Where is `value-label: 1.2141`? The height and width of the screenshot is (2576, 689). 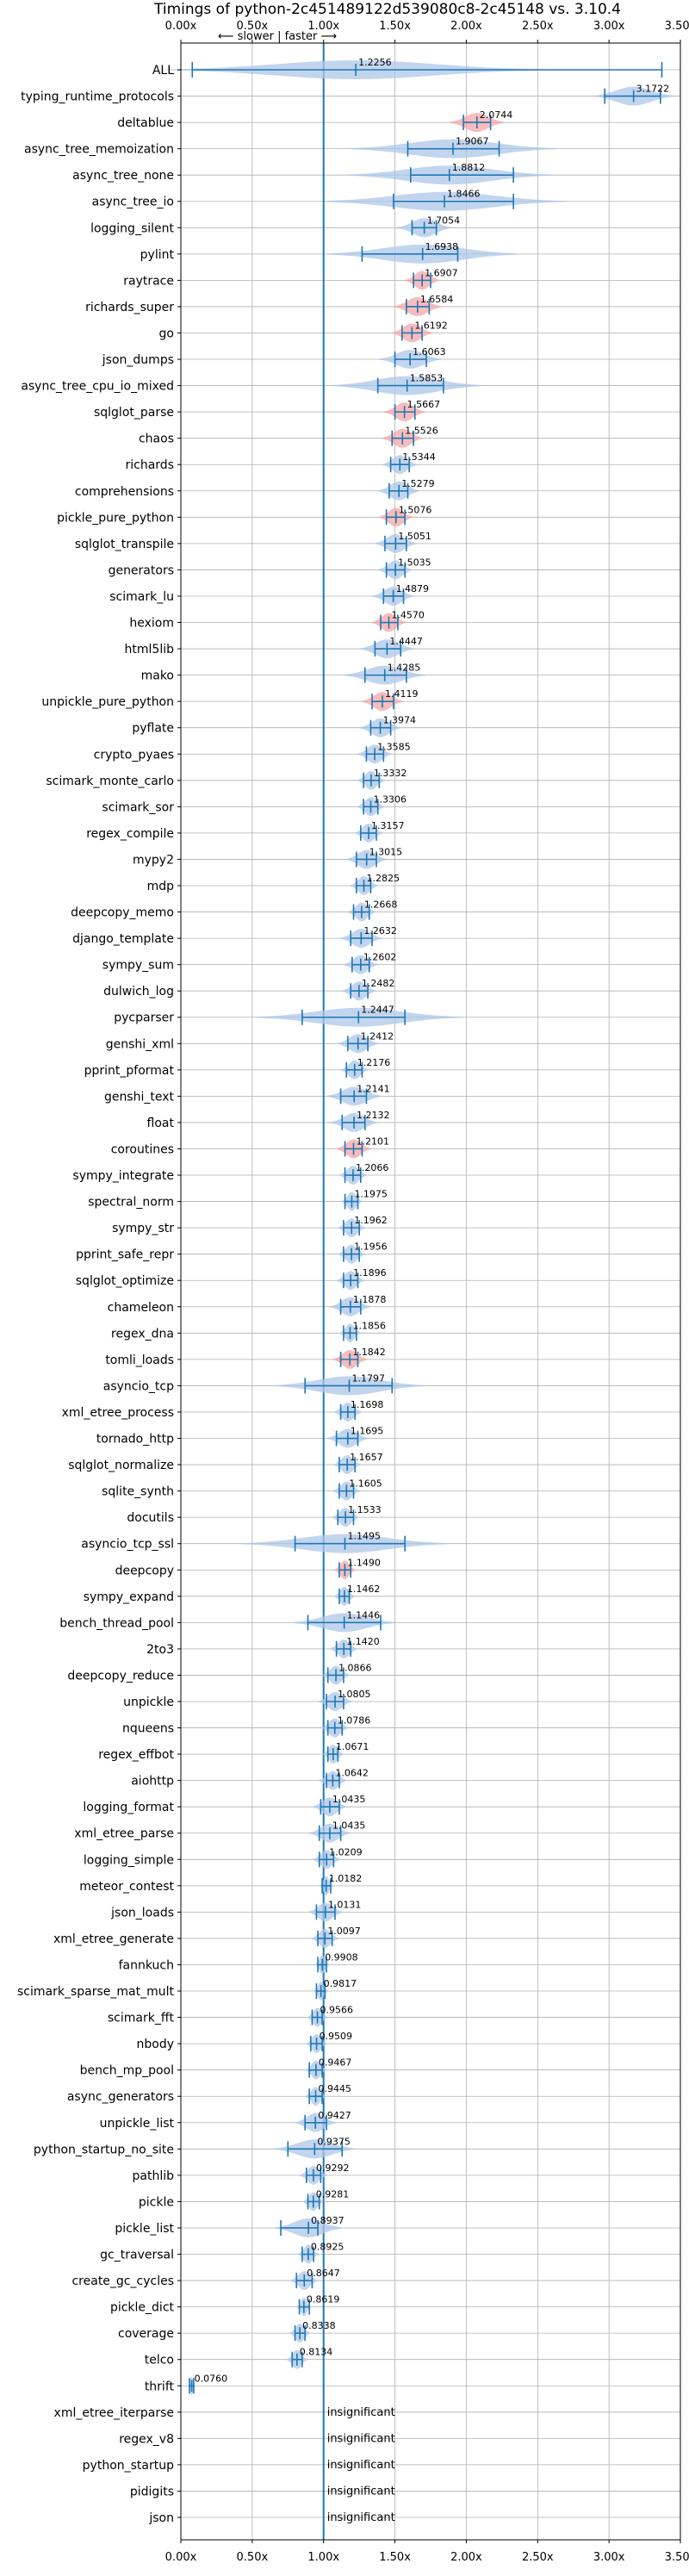 value-label: 1.2141 is located at coordinates (373, 1088).